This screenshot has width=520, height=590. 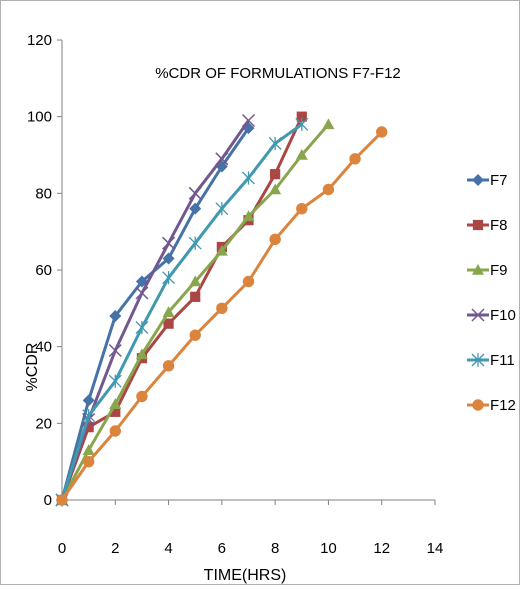 I want to click on y-tick-label: 20, so click(x=43, y=423).